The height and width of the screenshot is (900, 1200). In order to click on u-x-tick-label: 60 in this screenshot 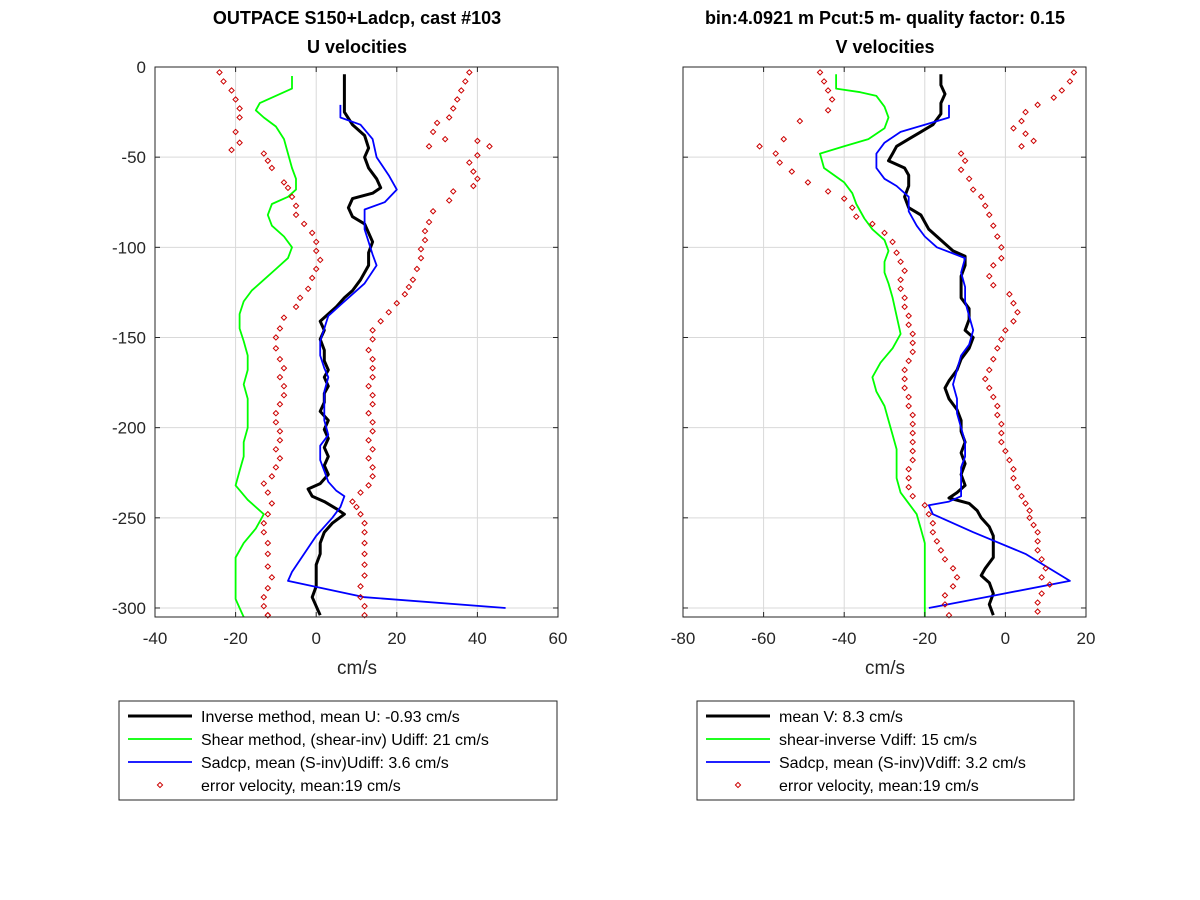, I will do `click(558, 638)`.